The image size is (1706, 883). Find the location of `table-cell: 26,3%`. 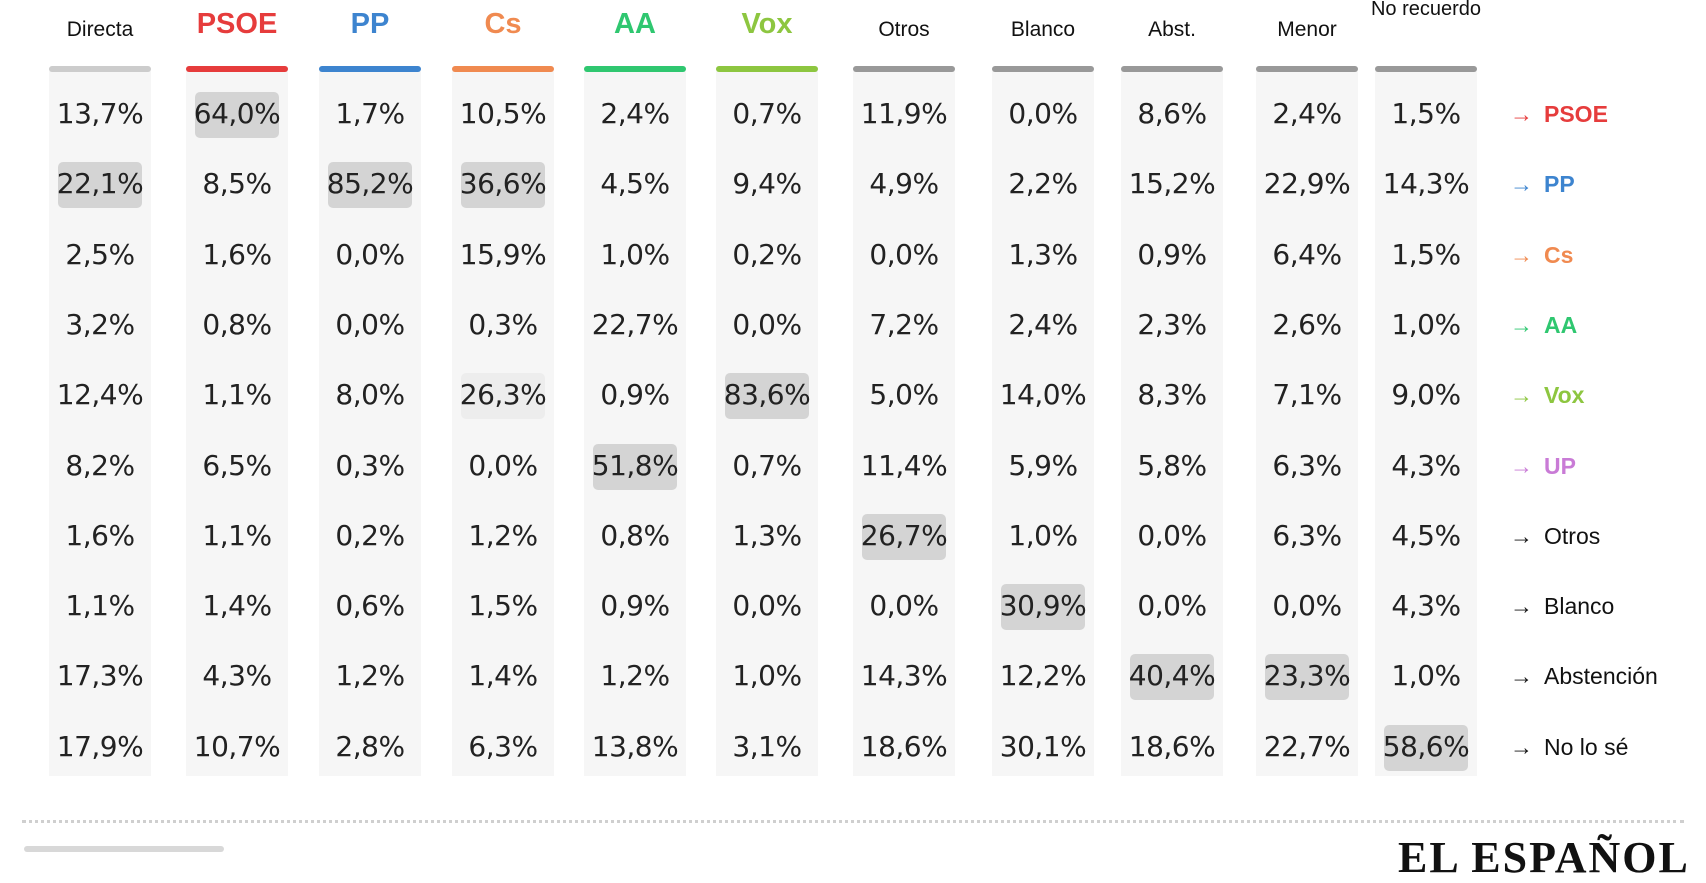

table-cell: 26,3% is located at coordinates (503, 395).